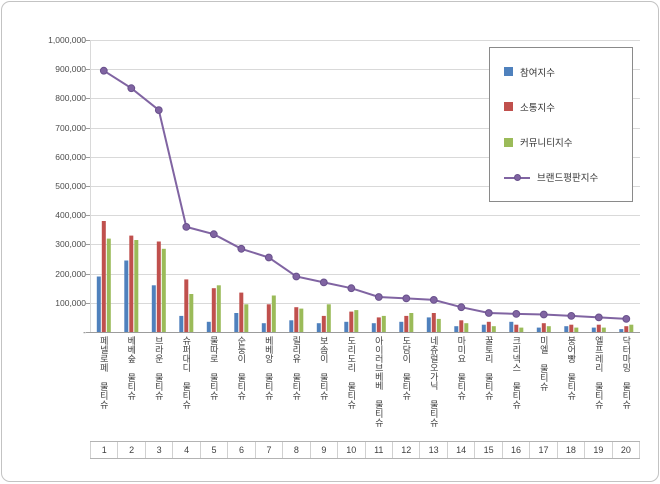 This screenshot has width=660, height=484. I want to click on category-label: 닥터마밍 물티슈, so click(627, 387).